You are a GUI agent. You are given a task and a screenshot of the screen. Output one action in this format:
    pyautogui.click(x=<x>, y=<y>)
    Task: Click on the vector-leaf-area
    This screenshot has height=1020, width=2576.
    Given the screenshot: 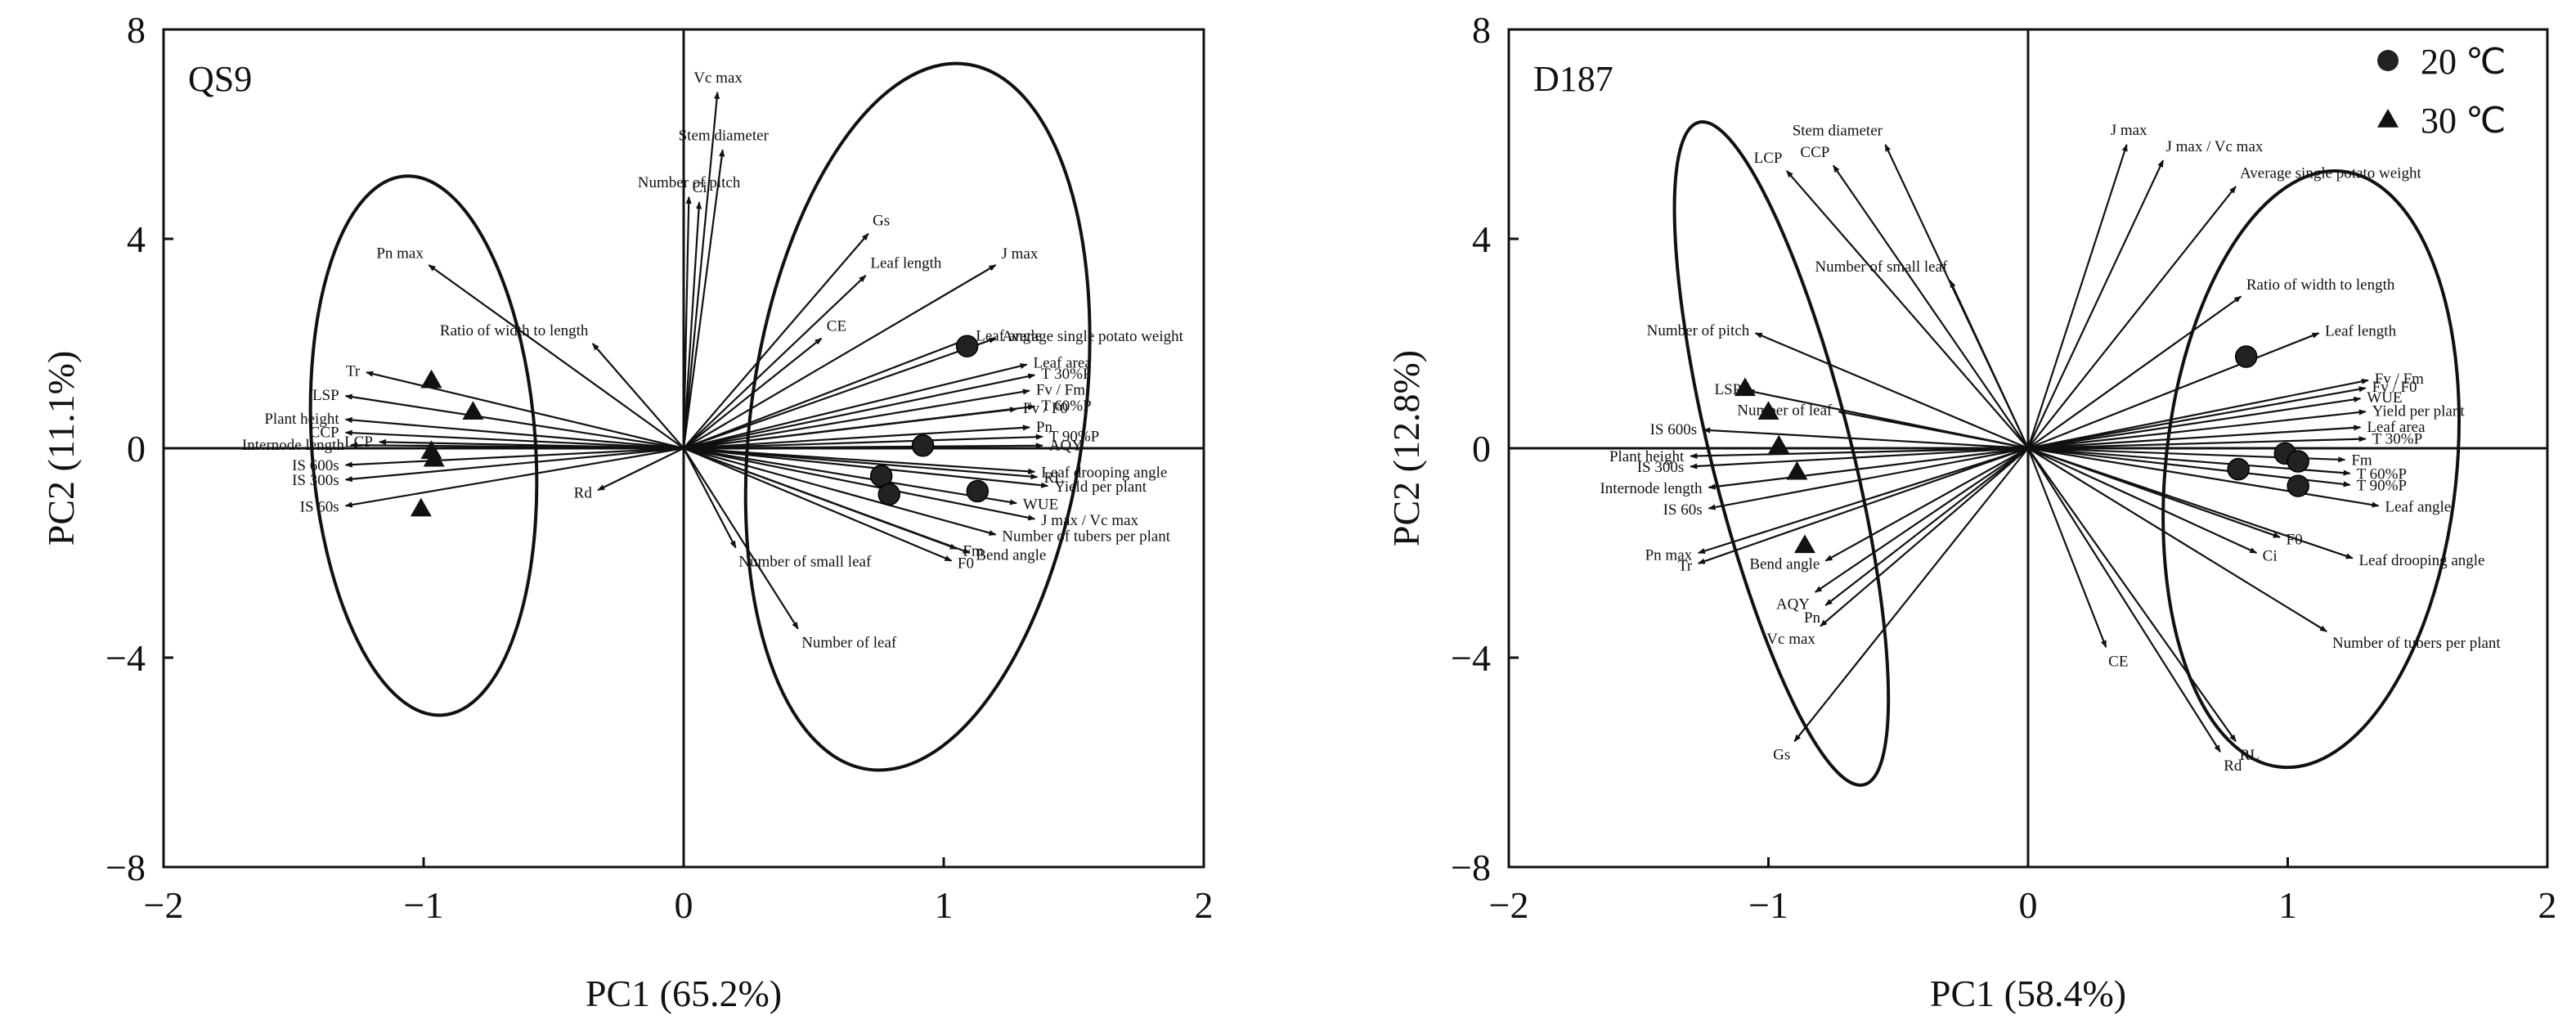 What is the action you would take?
    pyautogui.click(x=855, y=407)
    